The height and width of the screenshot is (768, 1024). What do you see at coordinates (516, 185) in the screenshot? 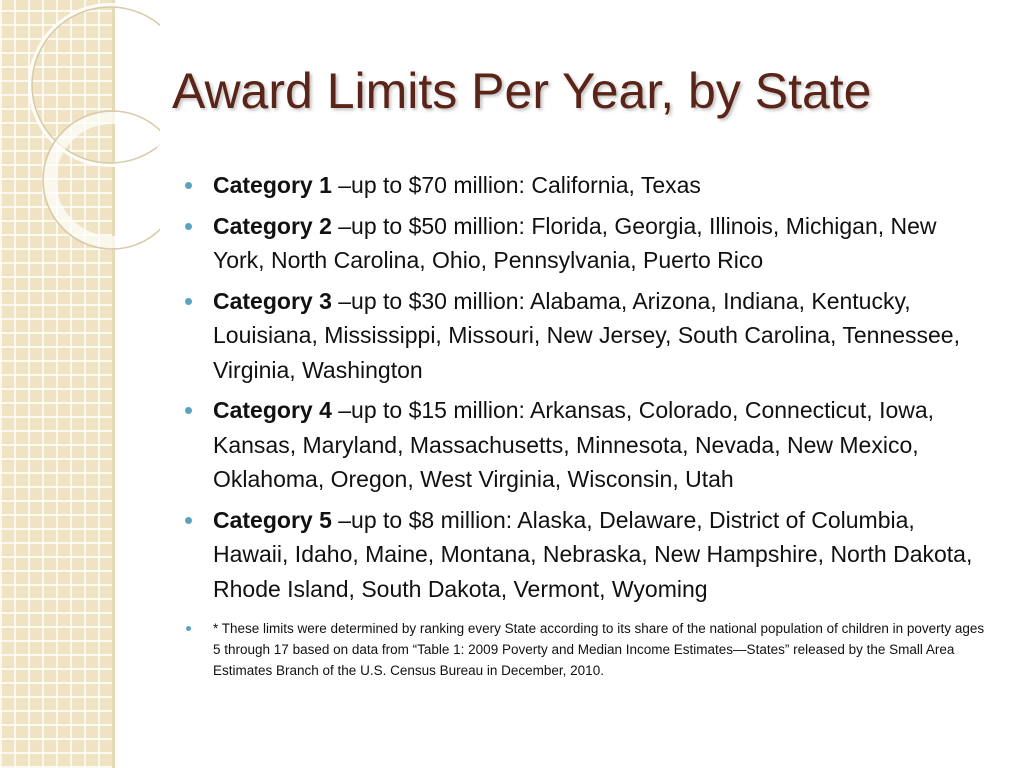
I see `category-text: –up to $70 million: California, Texas` at bounding box center [516, 185].